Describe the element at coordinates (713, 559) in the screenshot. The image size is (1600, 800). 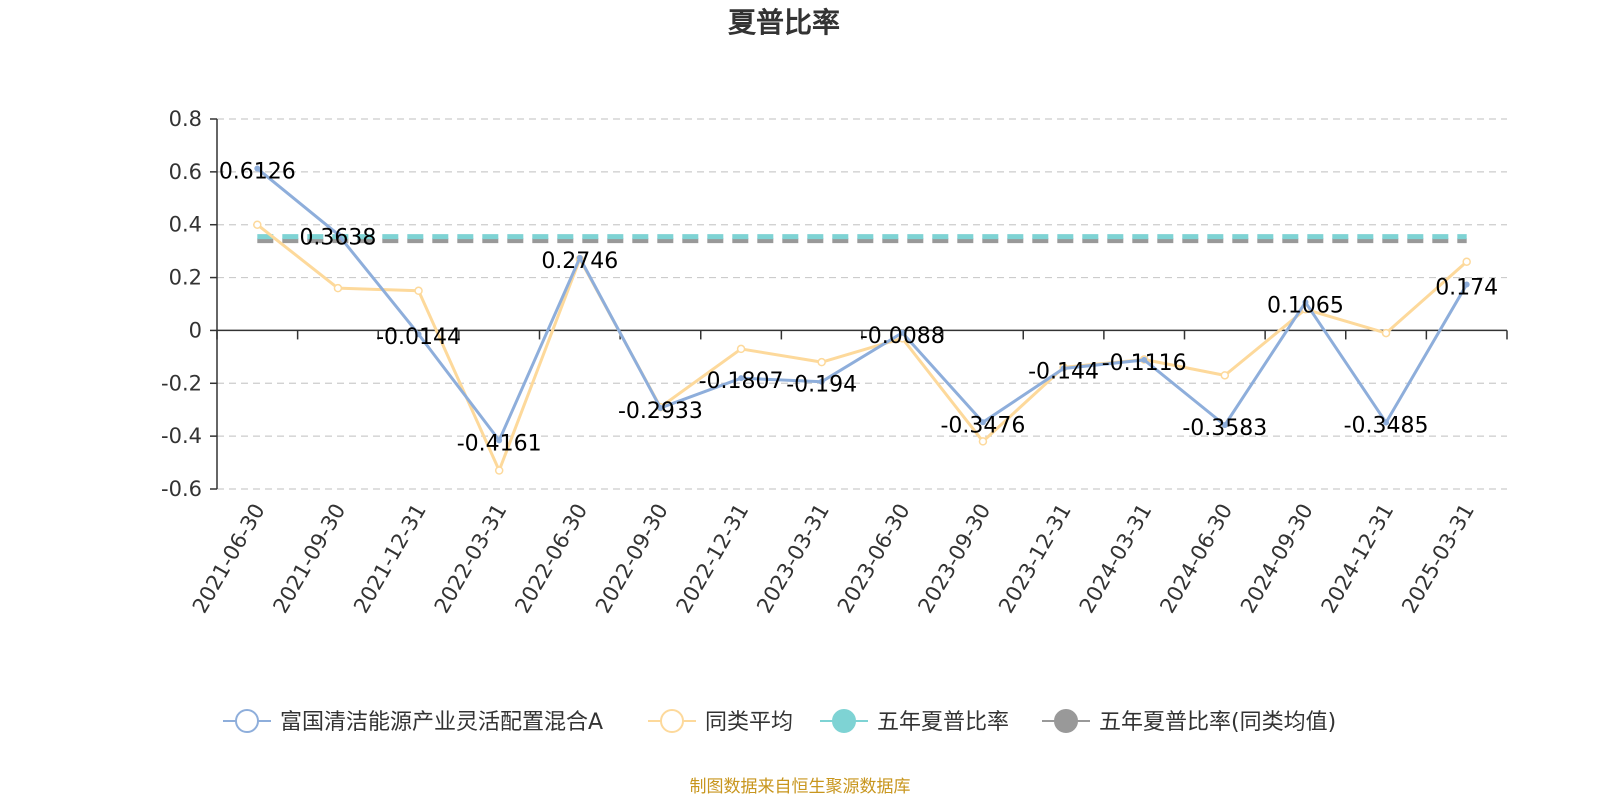
I see `x-tick-label: 2022-12-31` at that location.